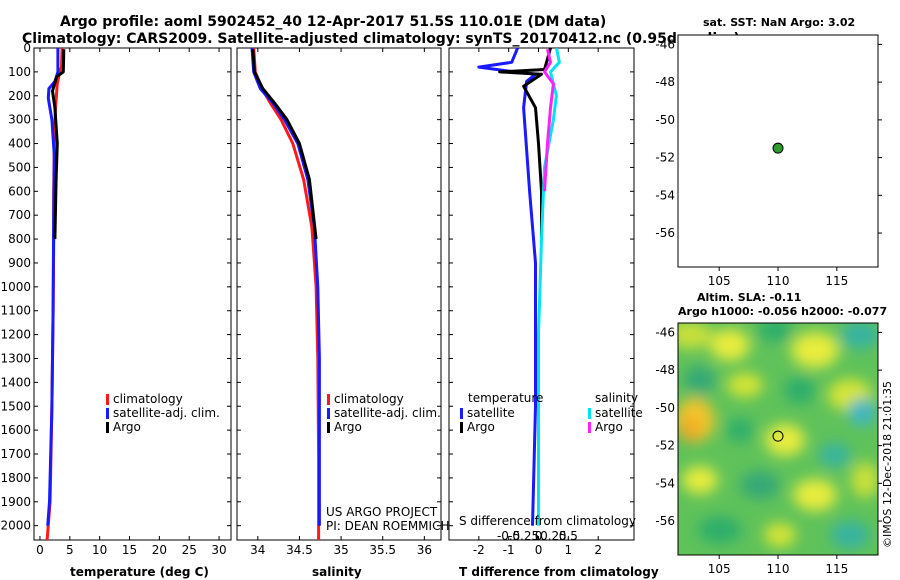 Image resolution: width=900 pixels, height=580 pixels. What do you see at coordinates (189, 550) in the screenshot?
I see `x-tick-label: 25` at bounding box center [189, 550].